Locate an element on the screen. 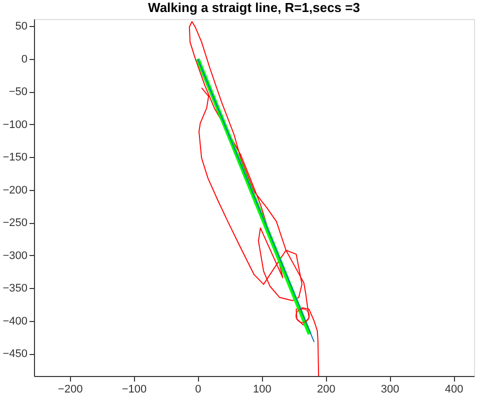 The image size is (492, 414). y-tick-label: −350 is located at coordinates (15, 288).